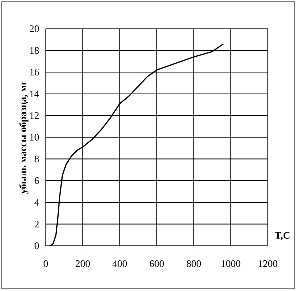 This screenshot has height=291, width=297. I want to click on x-tick-label: 1200, so click(268, 264).